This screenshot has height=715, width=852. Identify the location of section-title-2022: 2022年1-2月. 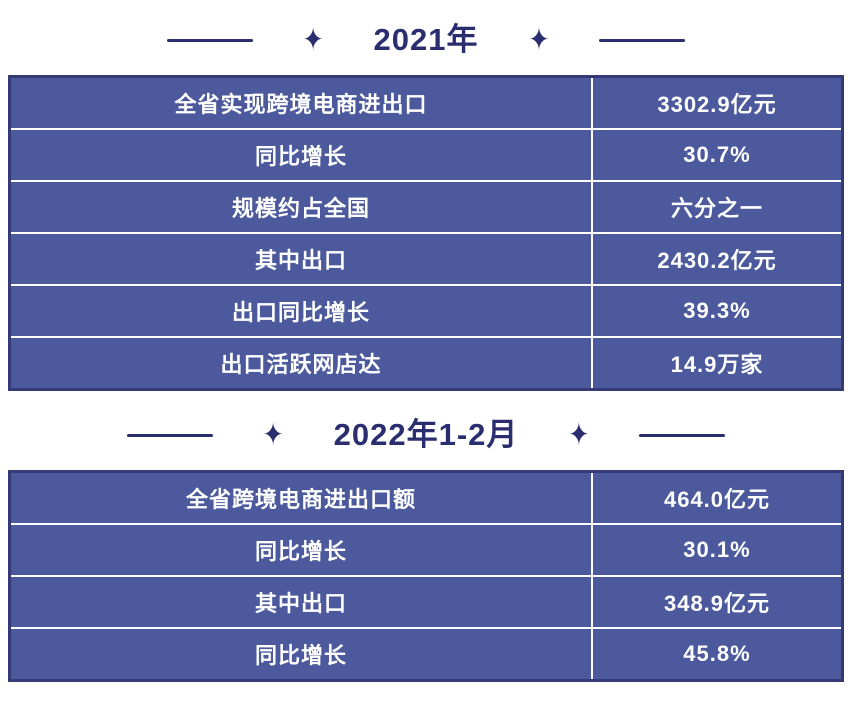
(426, 434).